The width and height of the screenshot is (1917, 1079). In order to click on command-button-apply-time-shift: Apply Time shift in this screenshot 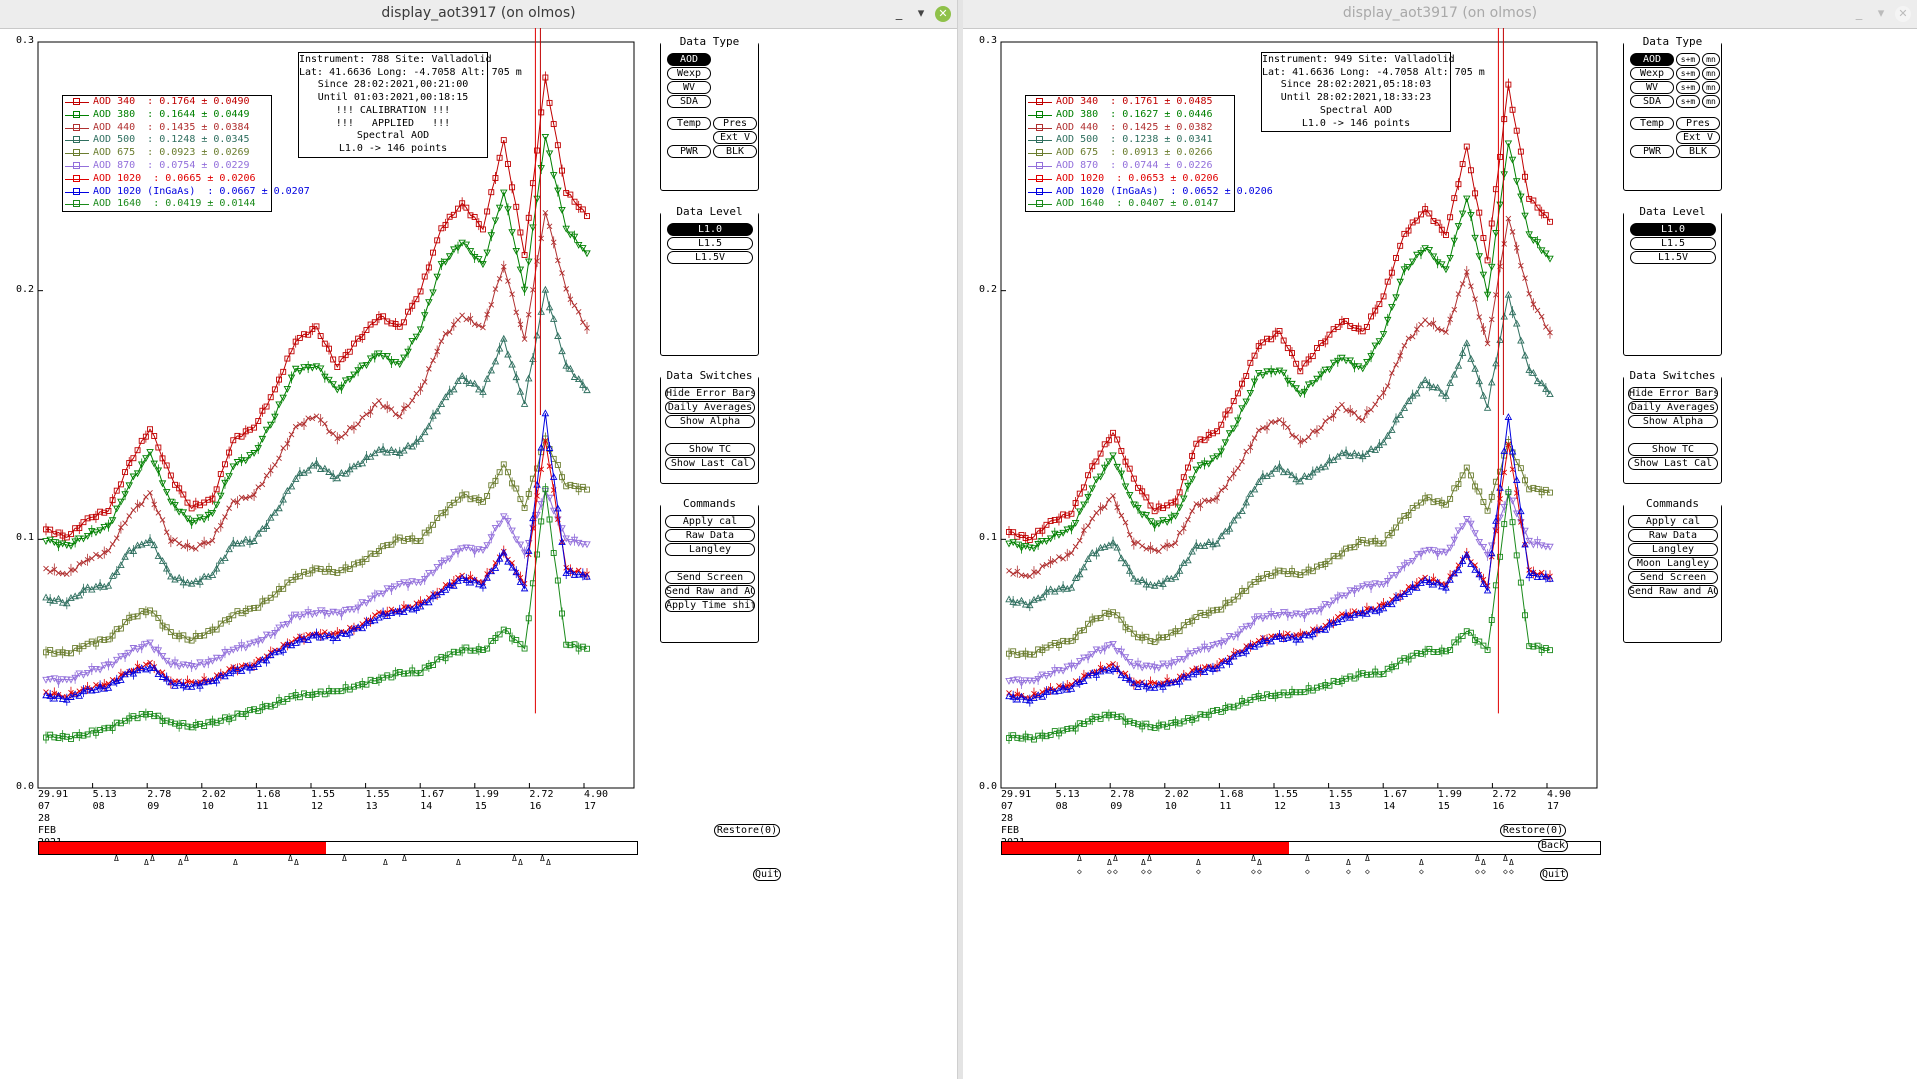, I will do `click(710, 605)`.